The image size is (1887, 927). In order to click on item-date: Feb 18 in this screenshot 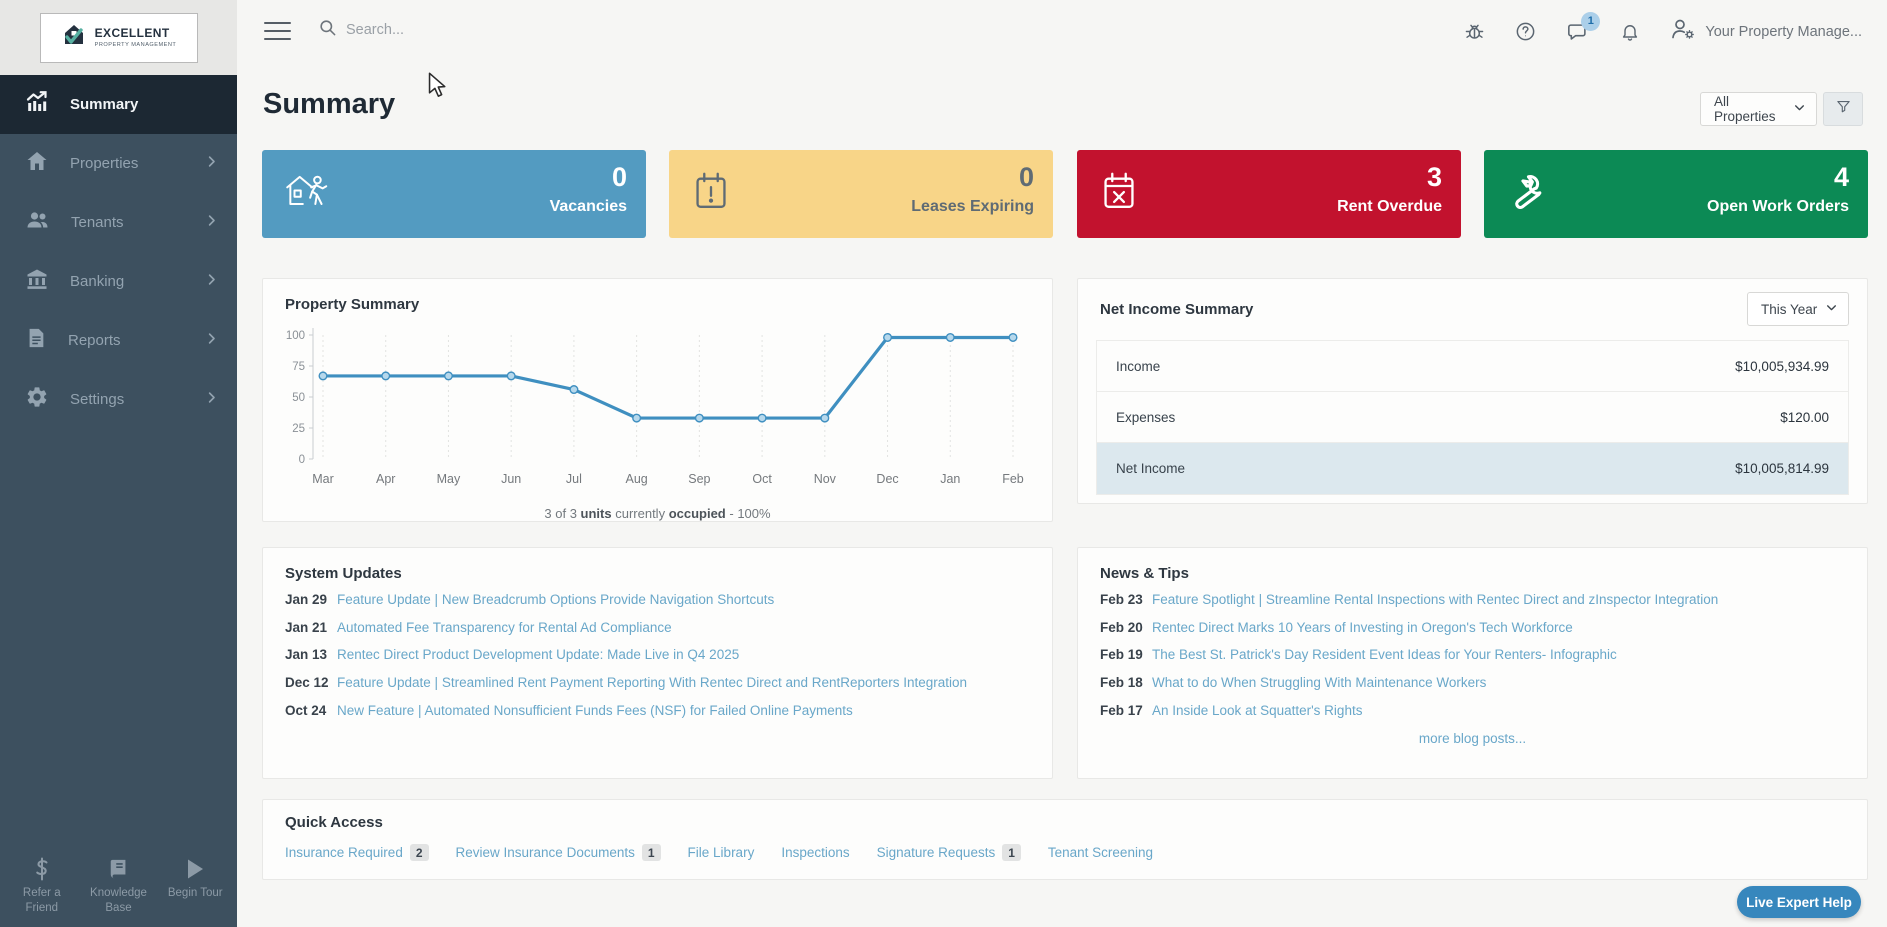, I will do `click(1121, 683)`.